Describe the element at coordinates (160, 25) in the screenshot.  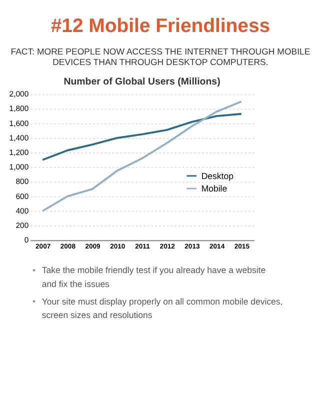
I see `chart-title: #12 Mobile Friendliness` at that location.